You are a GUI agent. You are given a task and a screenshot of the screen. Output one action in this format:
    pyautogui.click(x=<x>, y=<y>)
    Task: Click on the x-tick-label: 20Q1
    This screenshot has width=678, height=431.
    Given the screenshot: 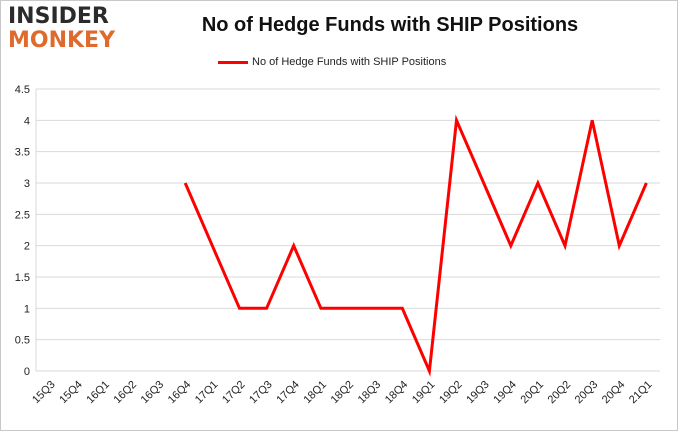 What is the action you would take?
    pyautogui.click(x=533, y=393)
    